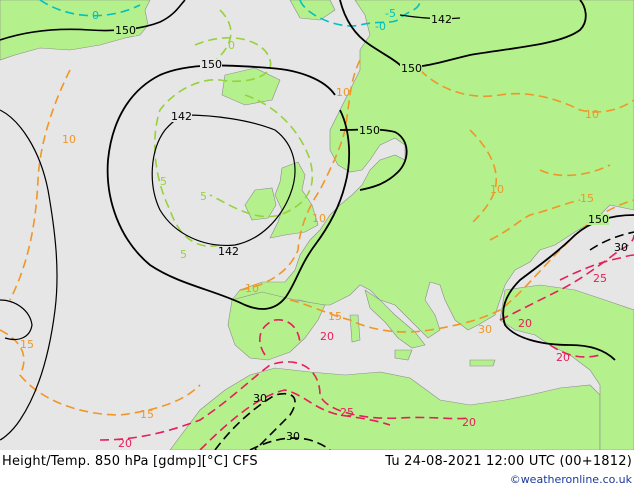 This screenshot has width=634, height=490. Describe the element at coordinates (575, 351) in the screenshot. I see `isotherm-20-far-east` at that location.